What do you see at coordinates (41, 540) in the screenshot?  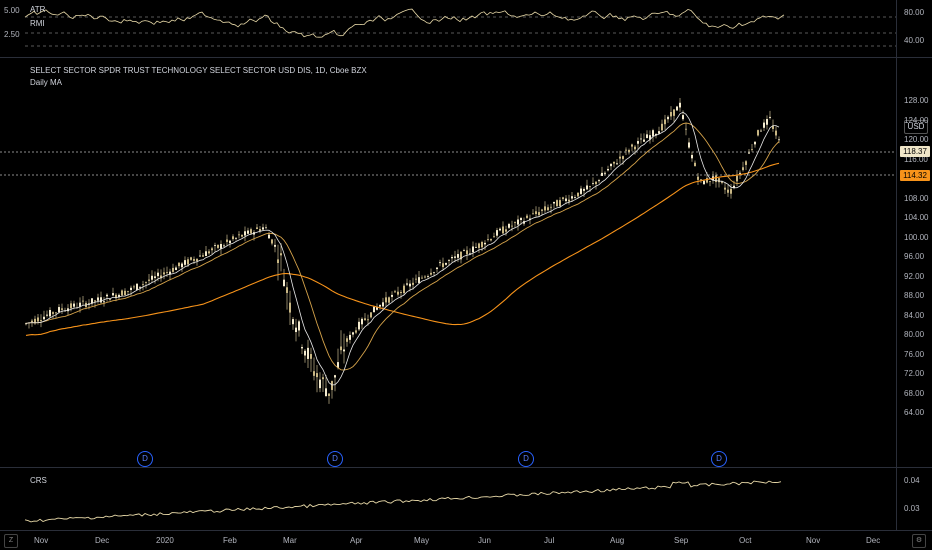 I see `time-label-nov: Nov` at bounding box center [41, 540].